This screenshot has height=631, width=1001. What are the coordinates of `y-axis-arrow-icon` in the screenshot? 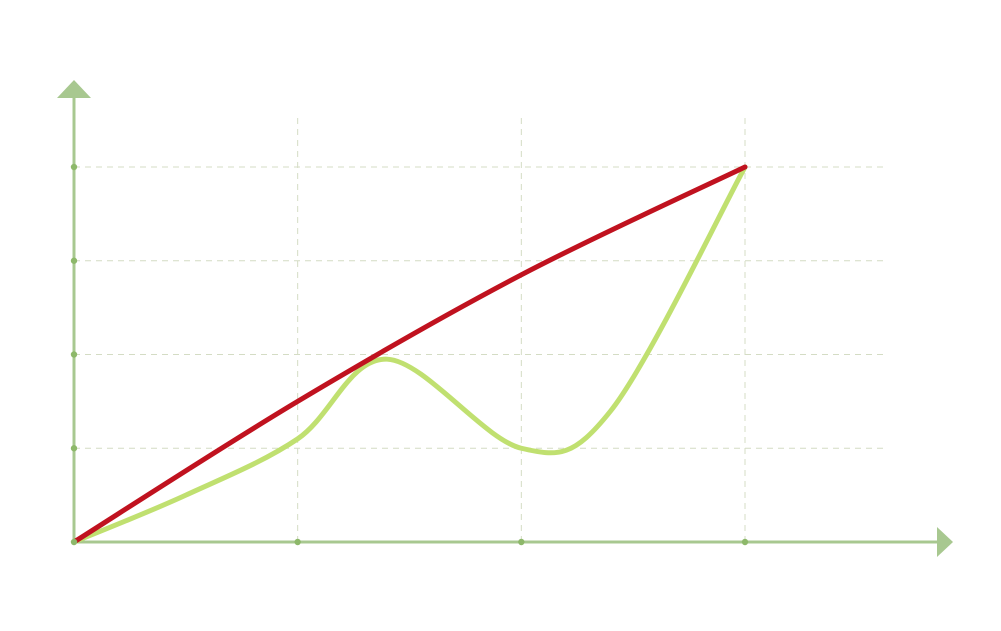 It's located at (74, 89).